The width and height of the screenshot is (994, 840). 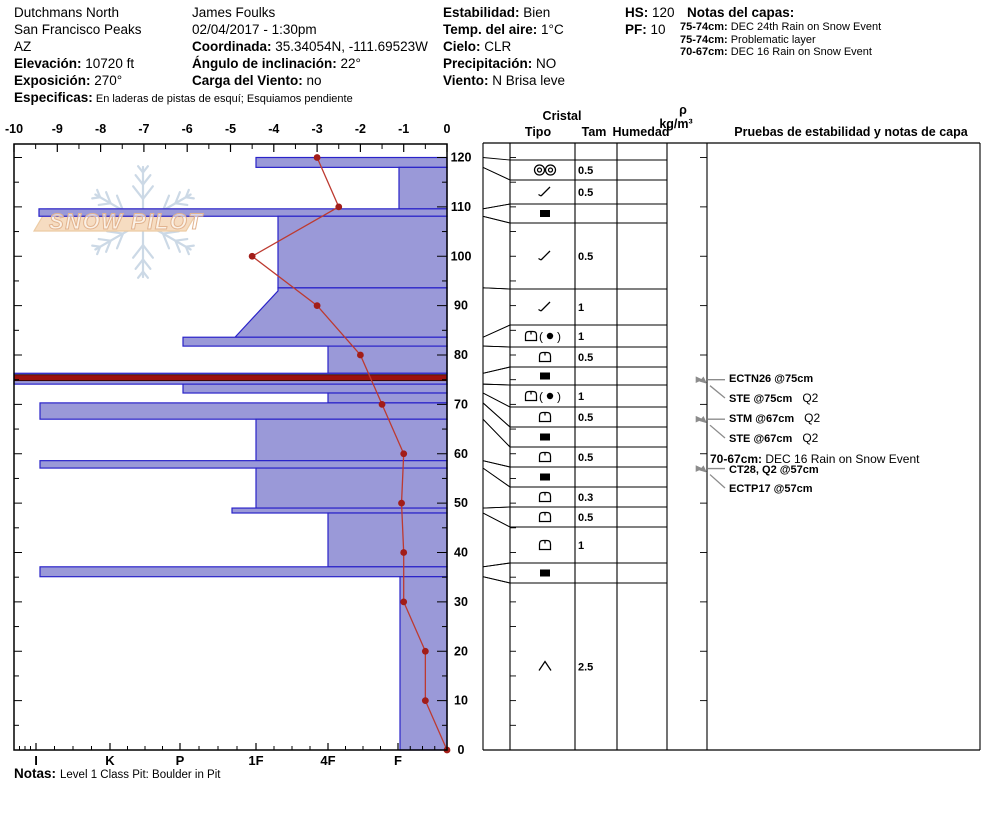 I want to click on grain-symbol-fc, so click(x=545, y=497).